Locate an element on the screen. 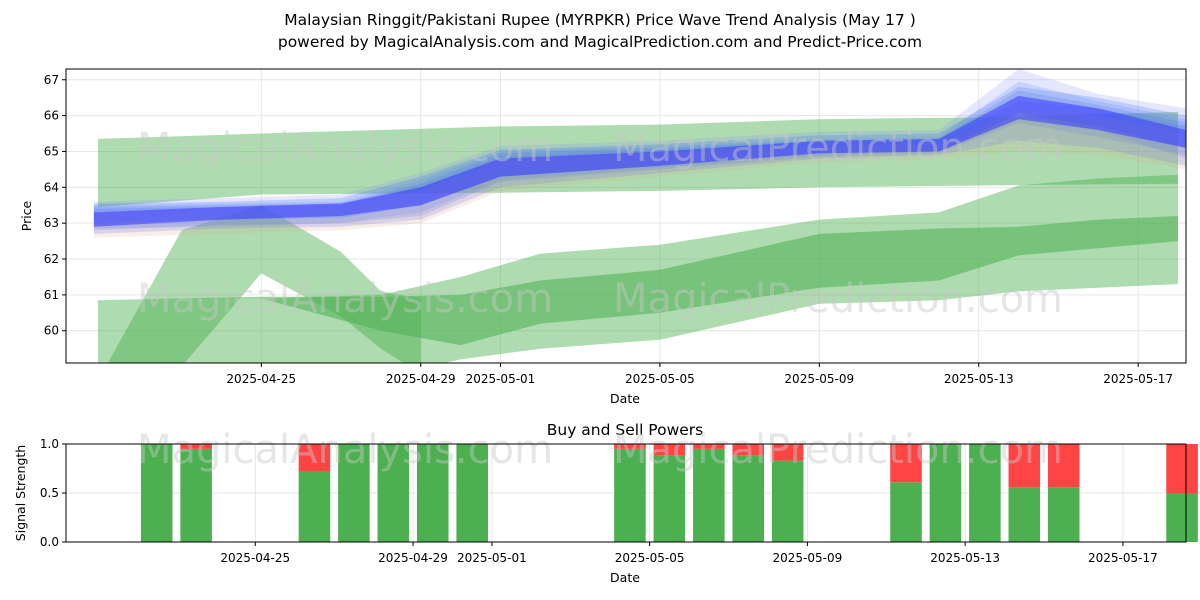 The width and height of the screenshot is (1200, 600). watermark-analysis-mid: MagicalAnalysis.com is located at coordinates (345, 299).